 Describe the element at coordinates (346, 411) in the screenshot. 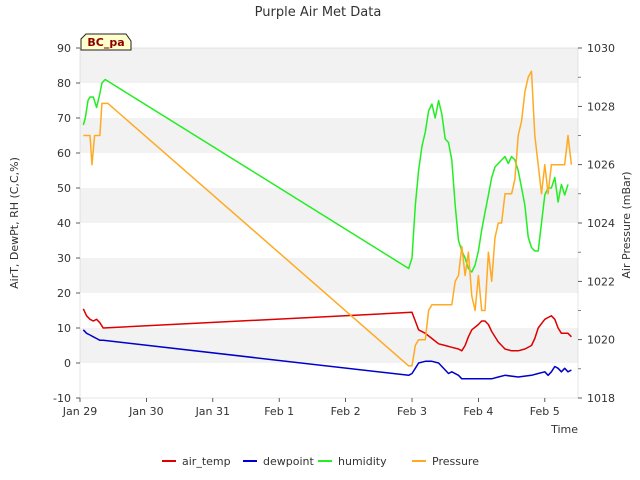

I see `x-tick-label: Feb 2` at that location.